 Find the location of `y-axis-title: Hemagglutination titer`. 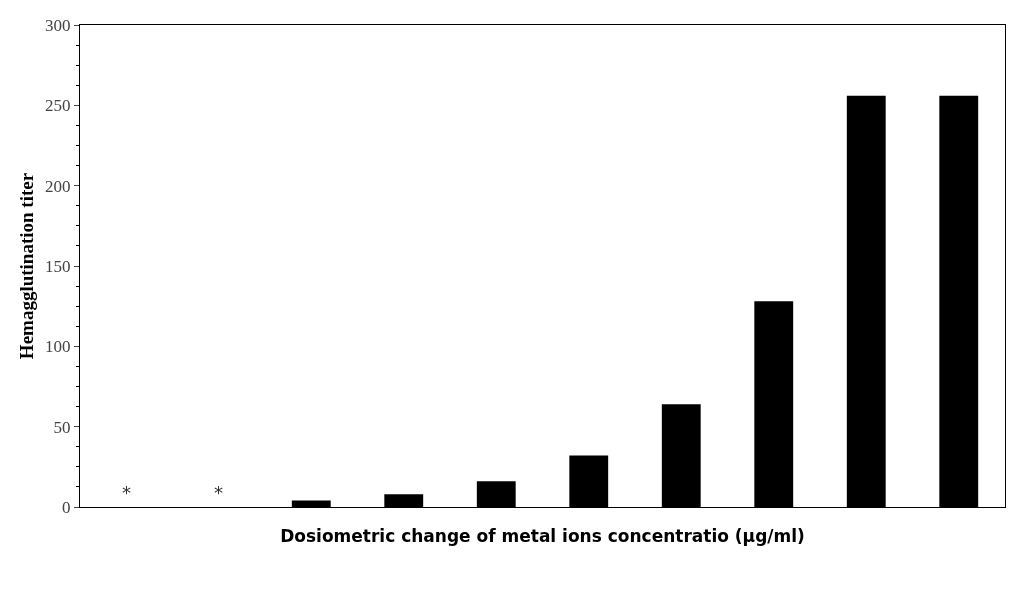

y-axis-title: Hemagglutination titer is located at coordinates (26, 266).